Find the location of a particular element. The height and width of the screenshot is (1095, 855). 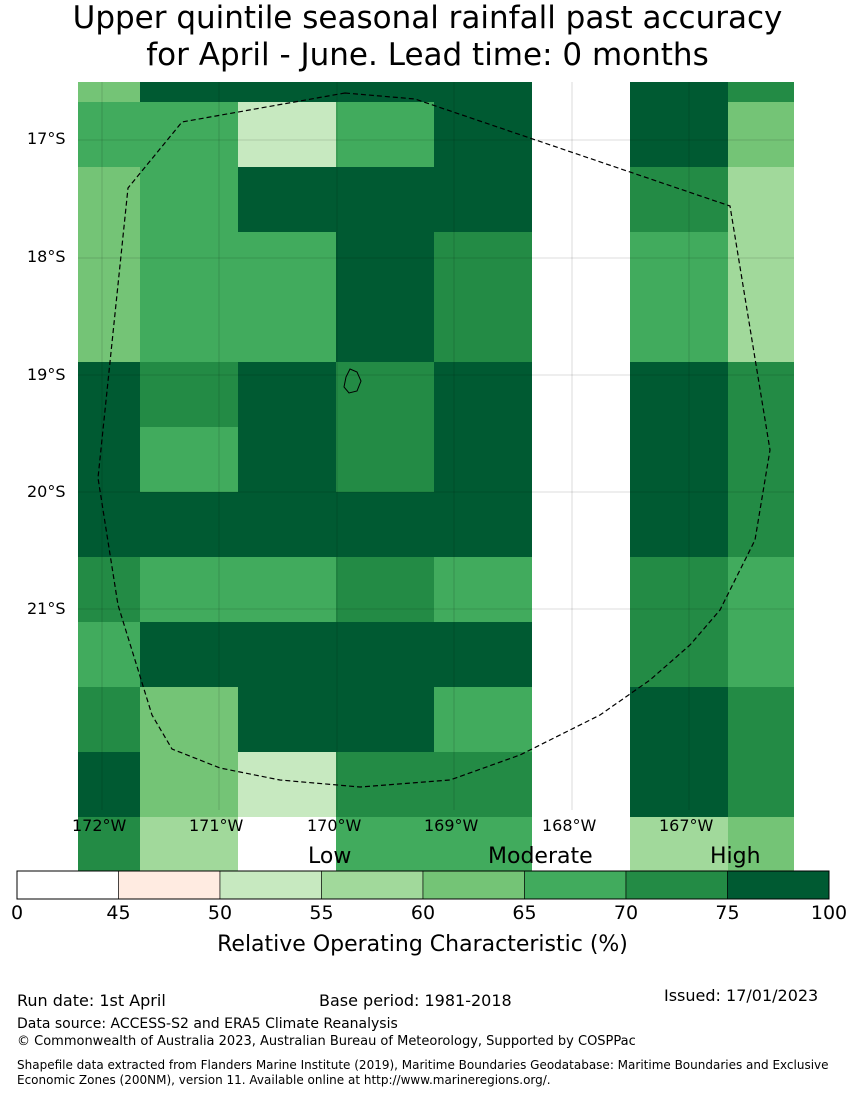

run-date: Run date: 1st April is located at coordinates (91, 1000).